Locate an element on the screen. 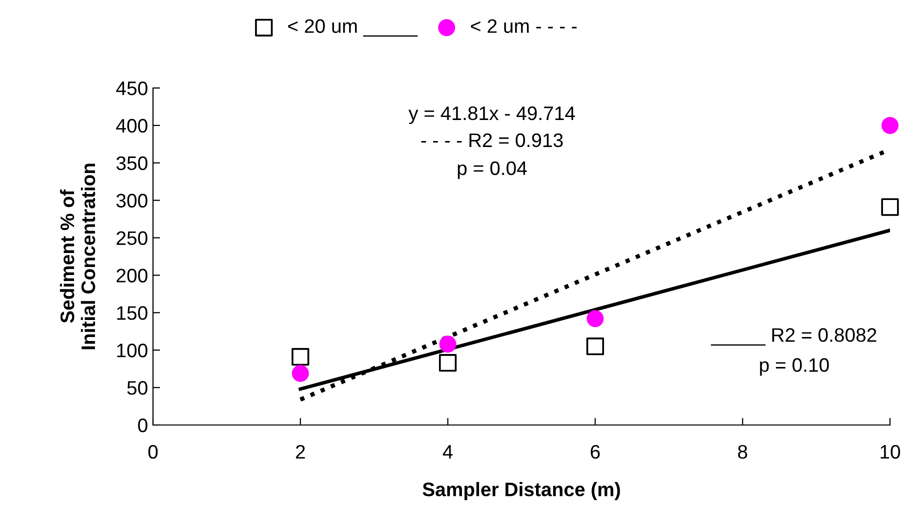 The width and height of the screenshot is (907, 523). annotation: - - - - R2 = 0.913 is located at coordinates (492, 140).